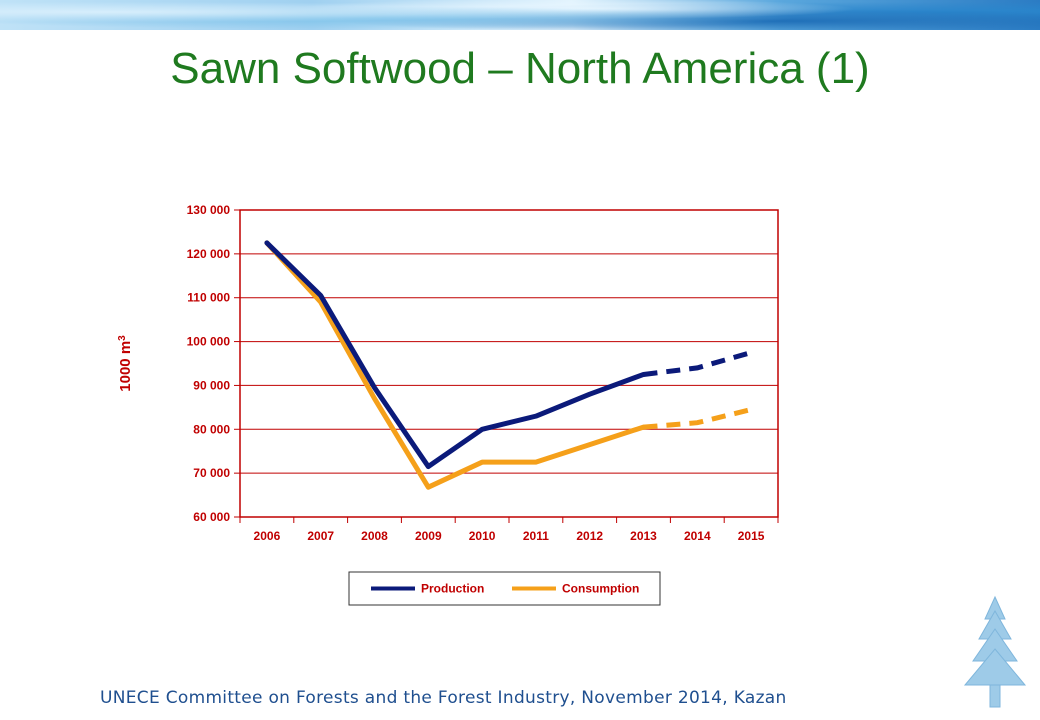 The width and height of the screenshot is (1040, 720). Describe the element at coordinates (374, 536) in the screenshot. I see `x-tick-label: 2008` at that location.